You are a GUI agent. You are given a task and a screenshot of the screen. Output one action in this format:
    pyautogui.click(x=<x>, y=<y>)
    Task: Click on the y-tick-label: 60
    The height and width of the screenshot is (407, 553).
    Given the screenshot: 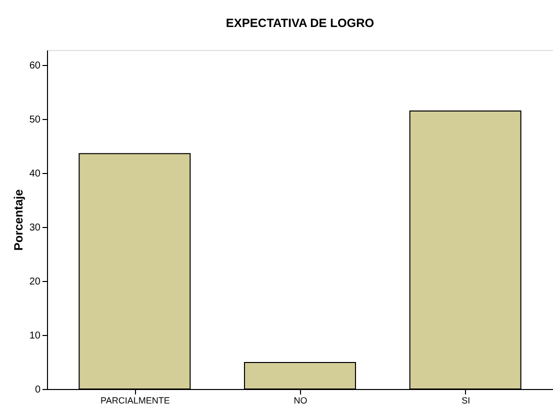 What is the action you would take?
    pyautogui.click(x=35, y=66)
    